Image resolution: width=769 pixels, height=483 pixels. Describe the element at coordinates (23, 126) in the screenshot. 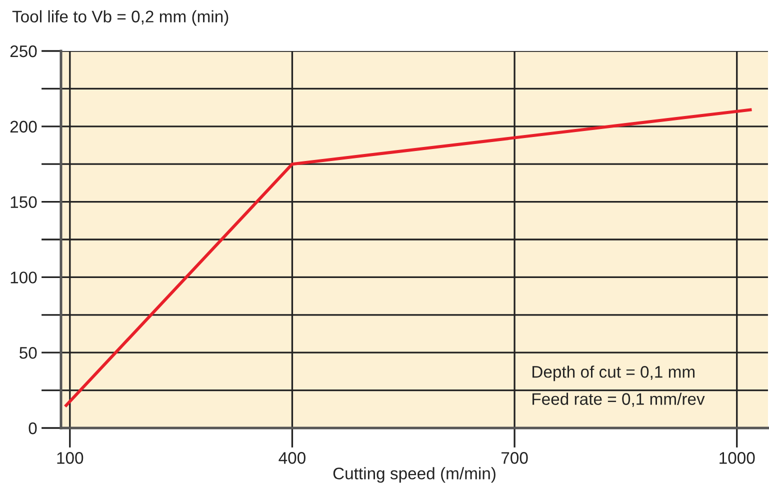

I see `y-tick-label: 200` at that location.